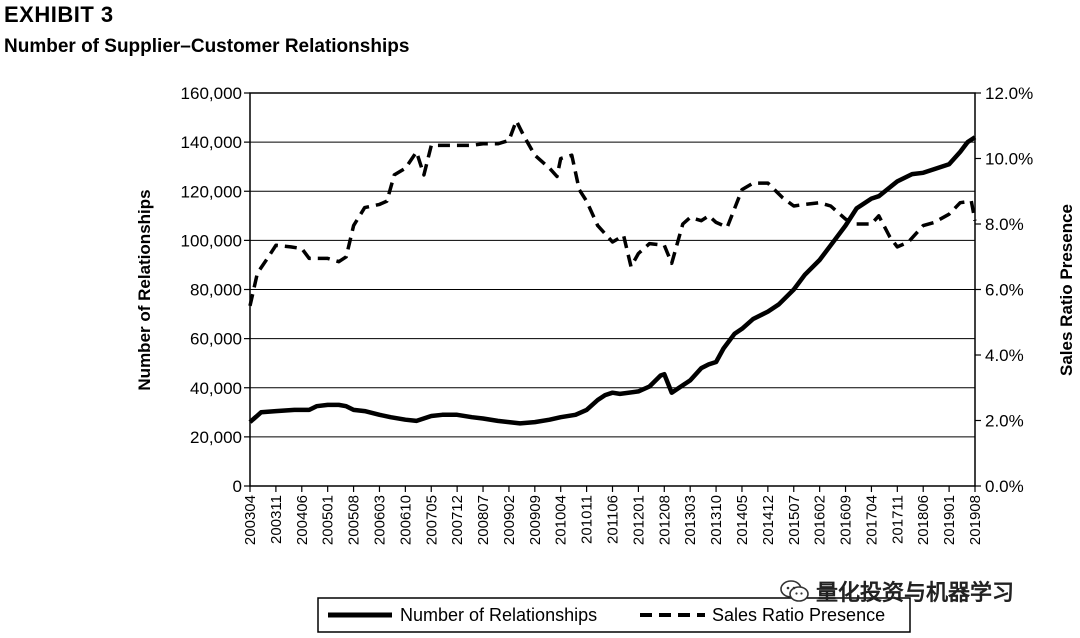 This screenshot has width=1080, height=638. I want to click on x-tick-label: 200406, so click(302, 520).